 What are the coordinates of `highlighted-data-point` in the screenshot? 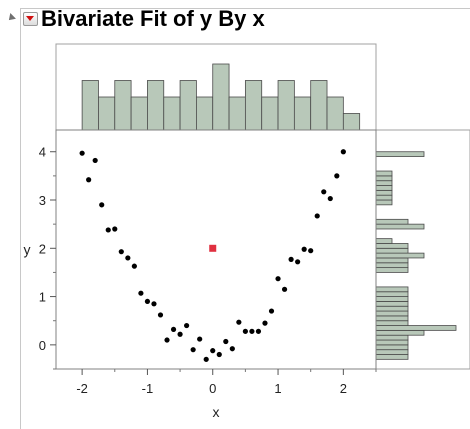 It's located at (213, 248).